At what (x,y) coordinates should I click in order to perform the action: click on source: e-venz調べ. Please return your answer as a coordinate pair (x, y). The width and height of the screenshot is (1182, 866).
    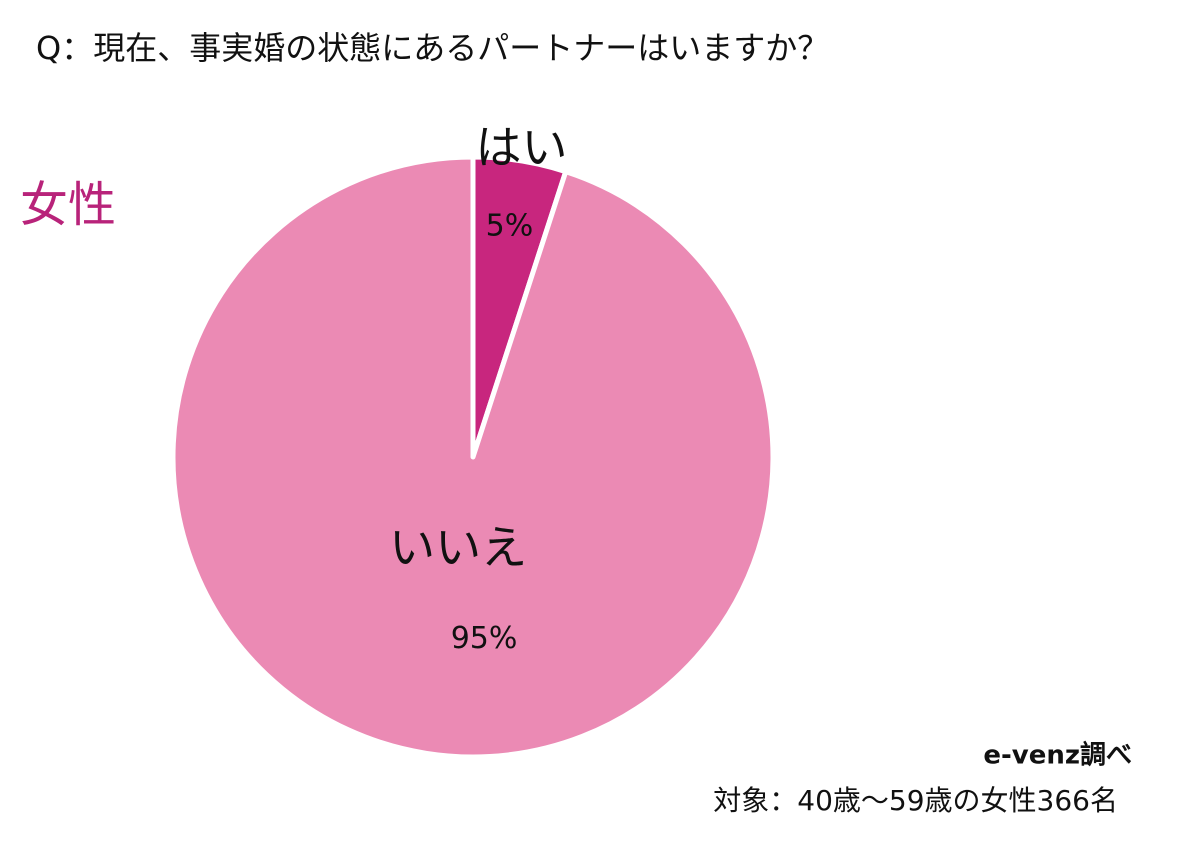
    Looking at the image, I should click on (1057, 755).